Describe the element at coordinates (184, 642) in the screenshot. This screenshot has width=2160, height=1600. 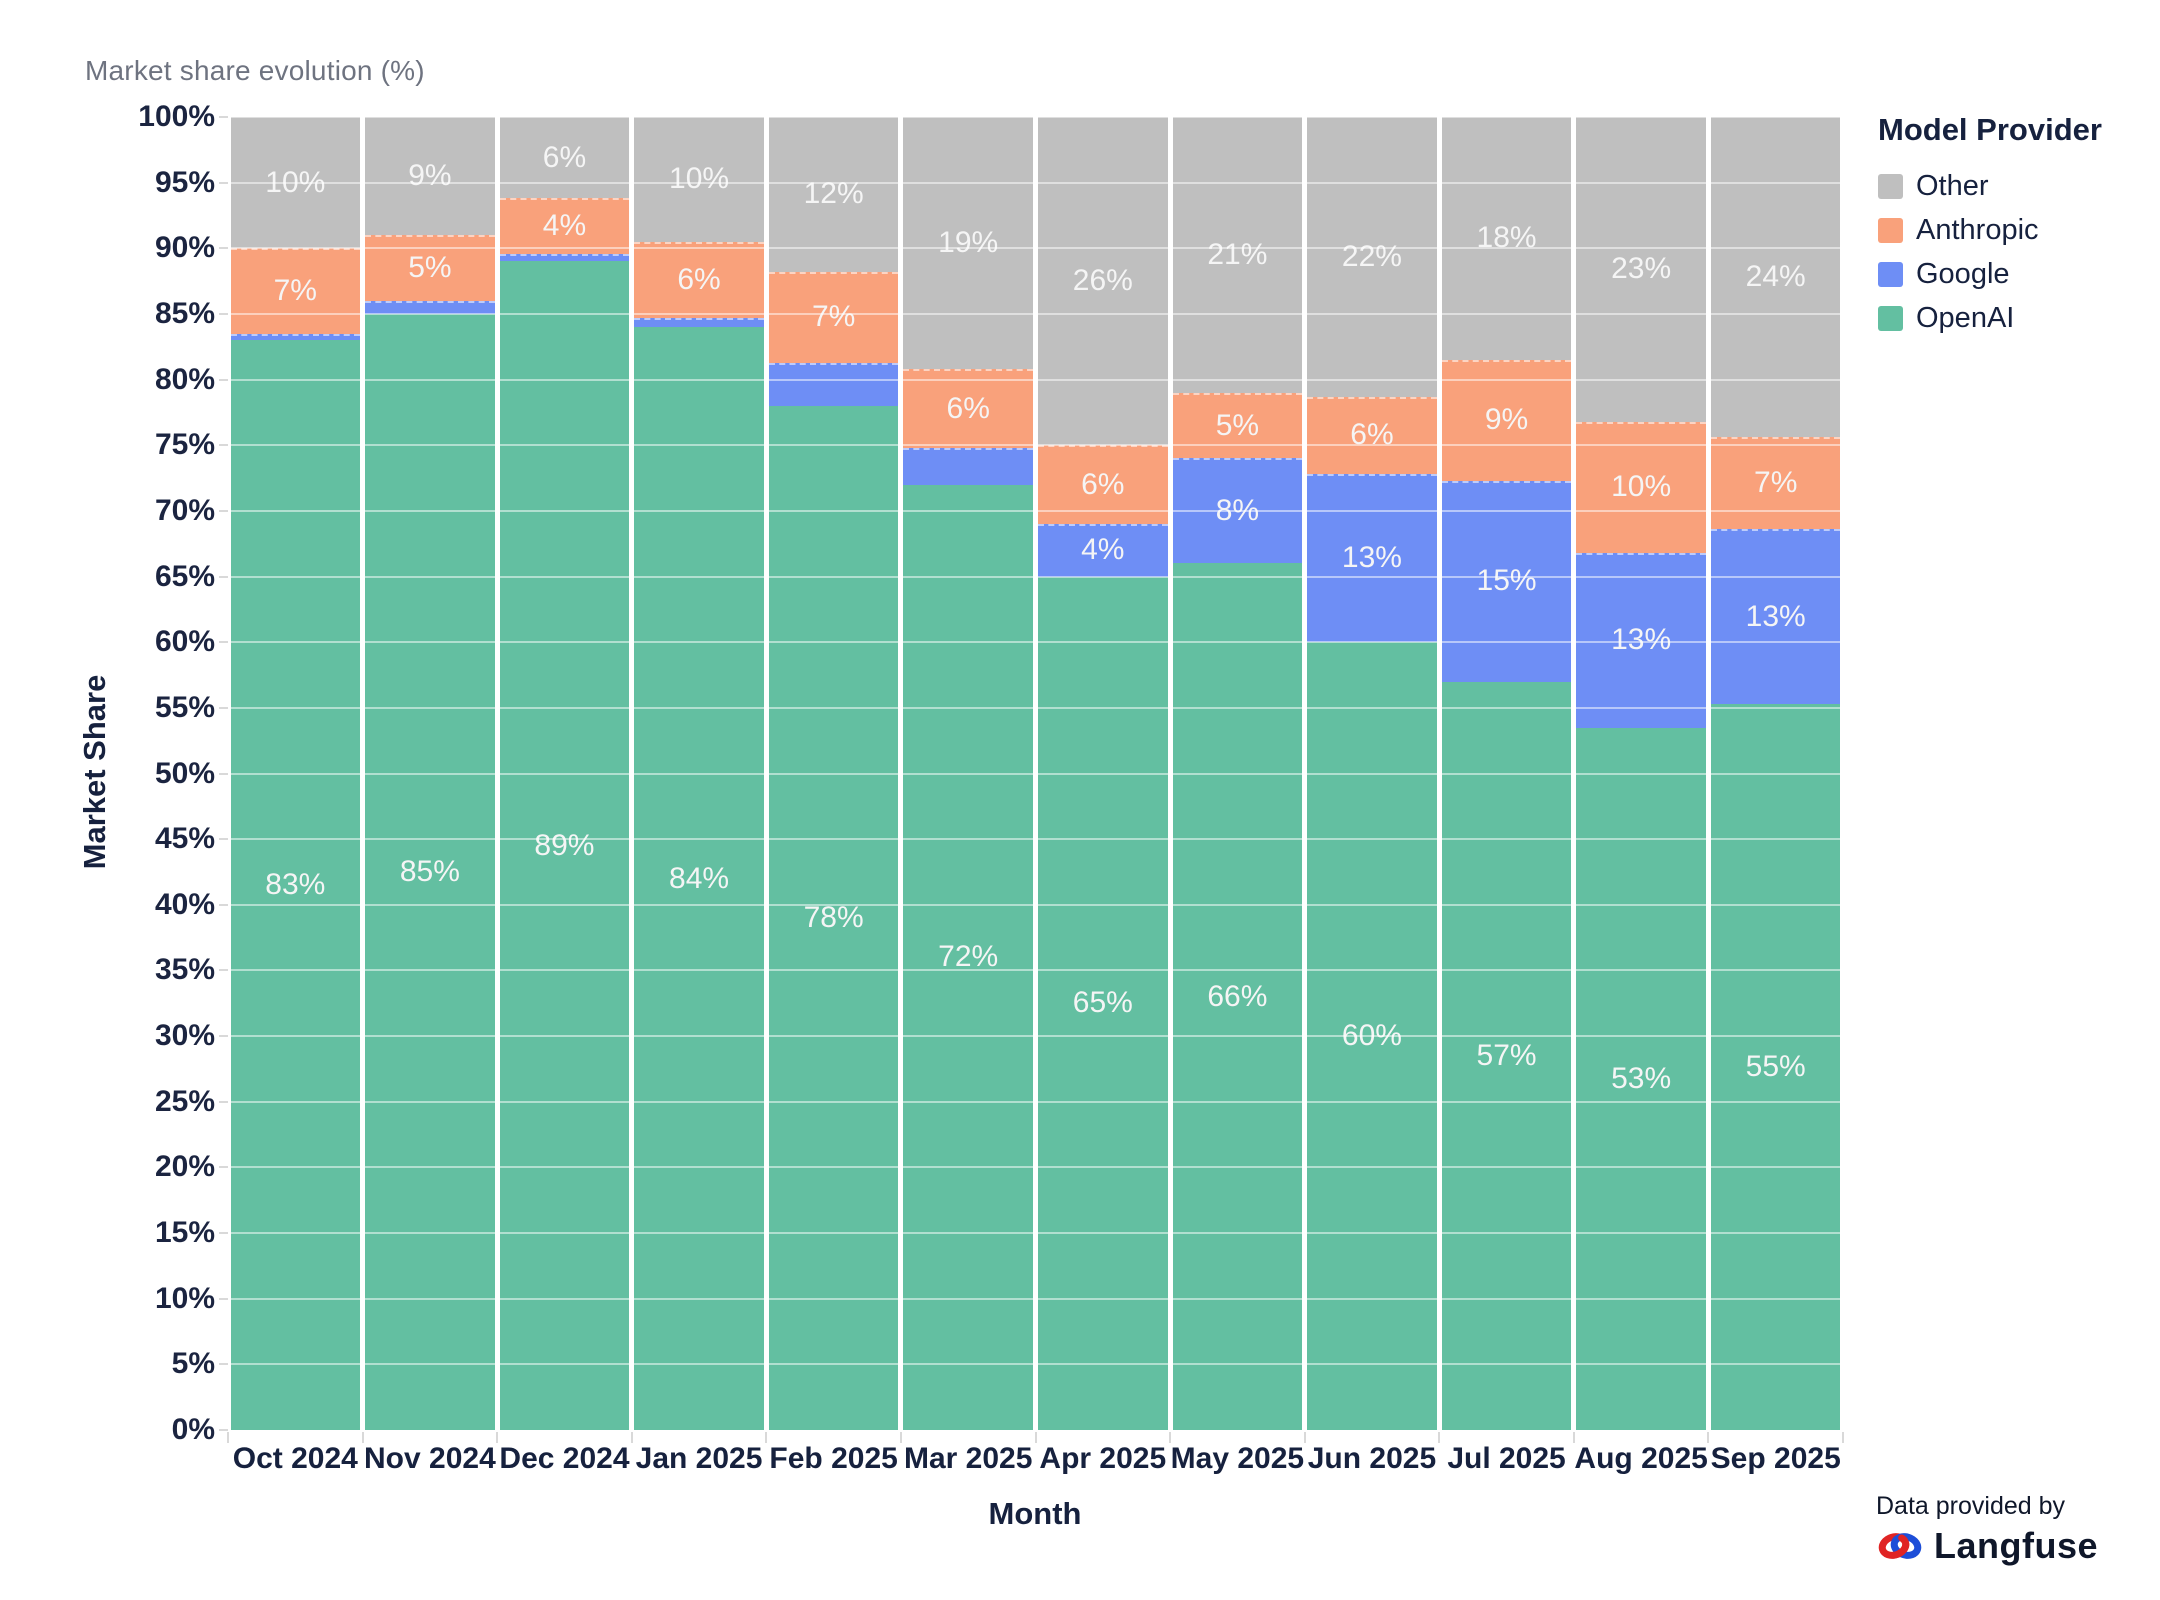
I see `y-tick-label: 60%` at that location.